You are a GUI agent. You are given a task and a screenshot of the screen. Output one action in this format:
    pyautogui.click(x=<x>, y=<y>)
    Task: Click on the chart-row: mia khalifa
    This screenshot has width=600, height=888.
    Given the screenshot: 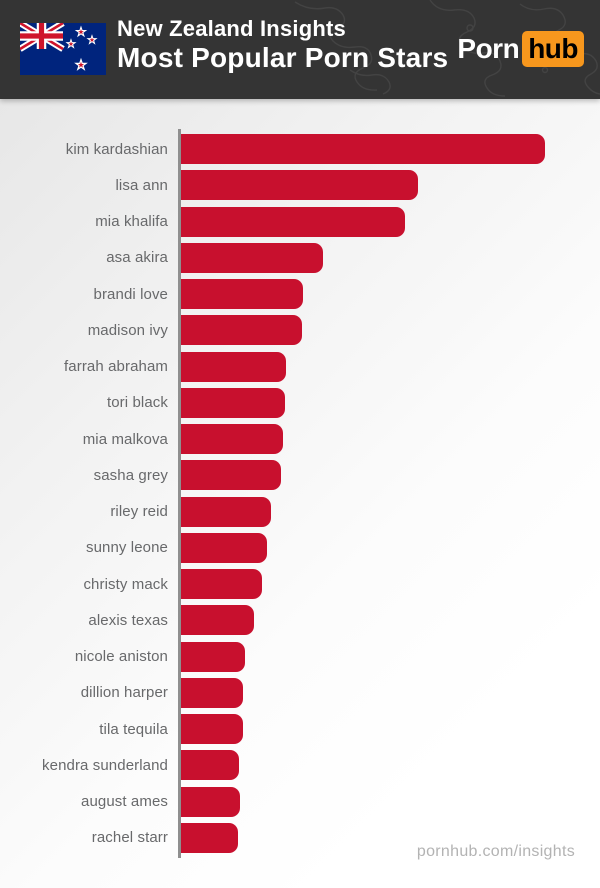 What is the action you would take?
    pyautogui.click(x=300, y=222)
    